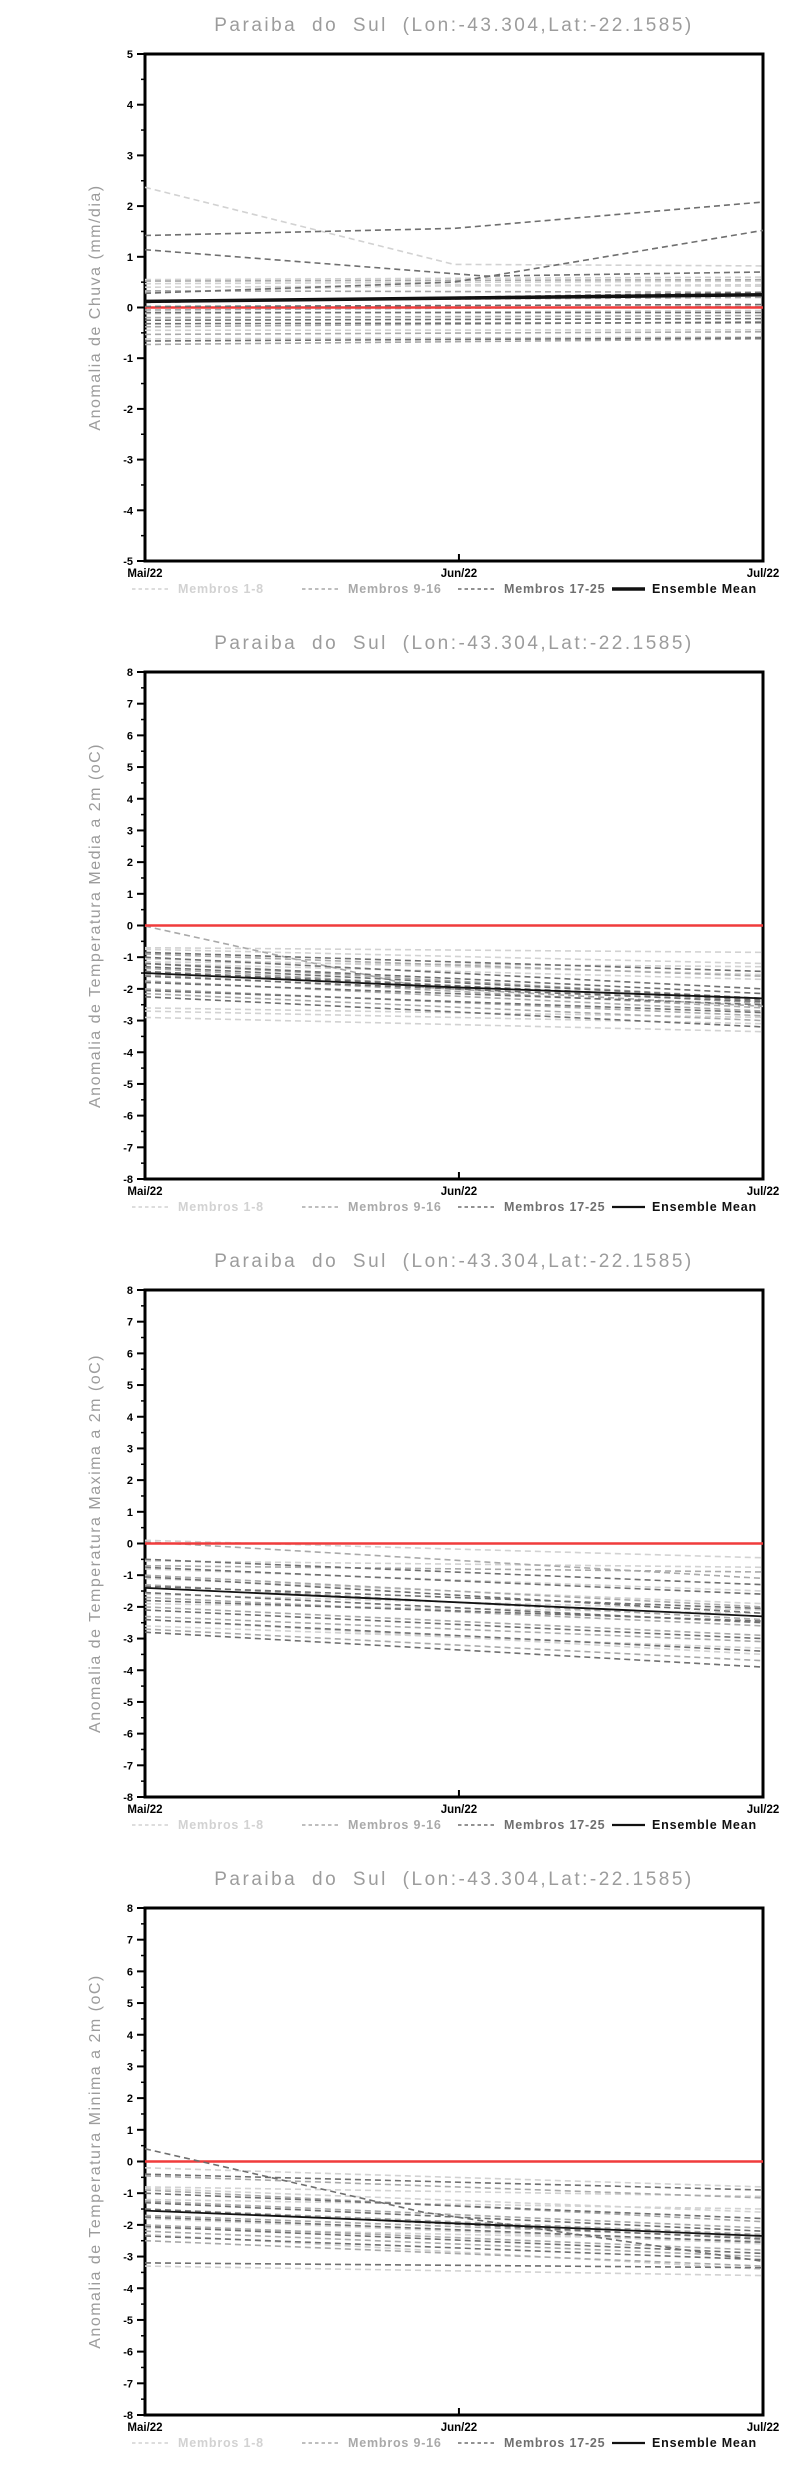 The width and height of the screenshot is (800, 2472). Describe the element at coordinates (454, 2223) in the screenshot. I see `ensemble-mean-line` at that location.